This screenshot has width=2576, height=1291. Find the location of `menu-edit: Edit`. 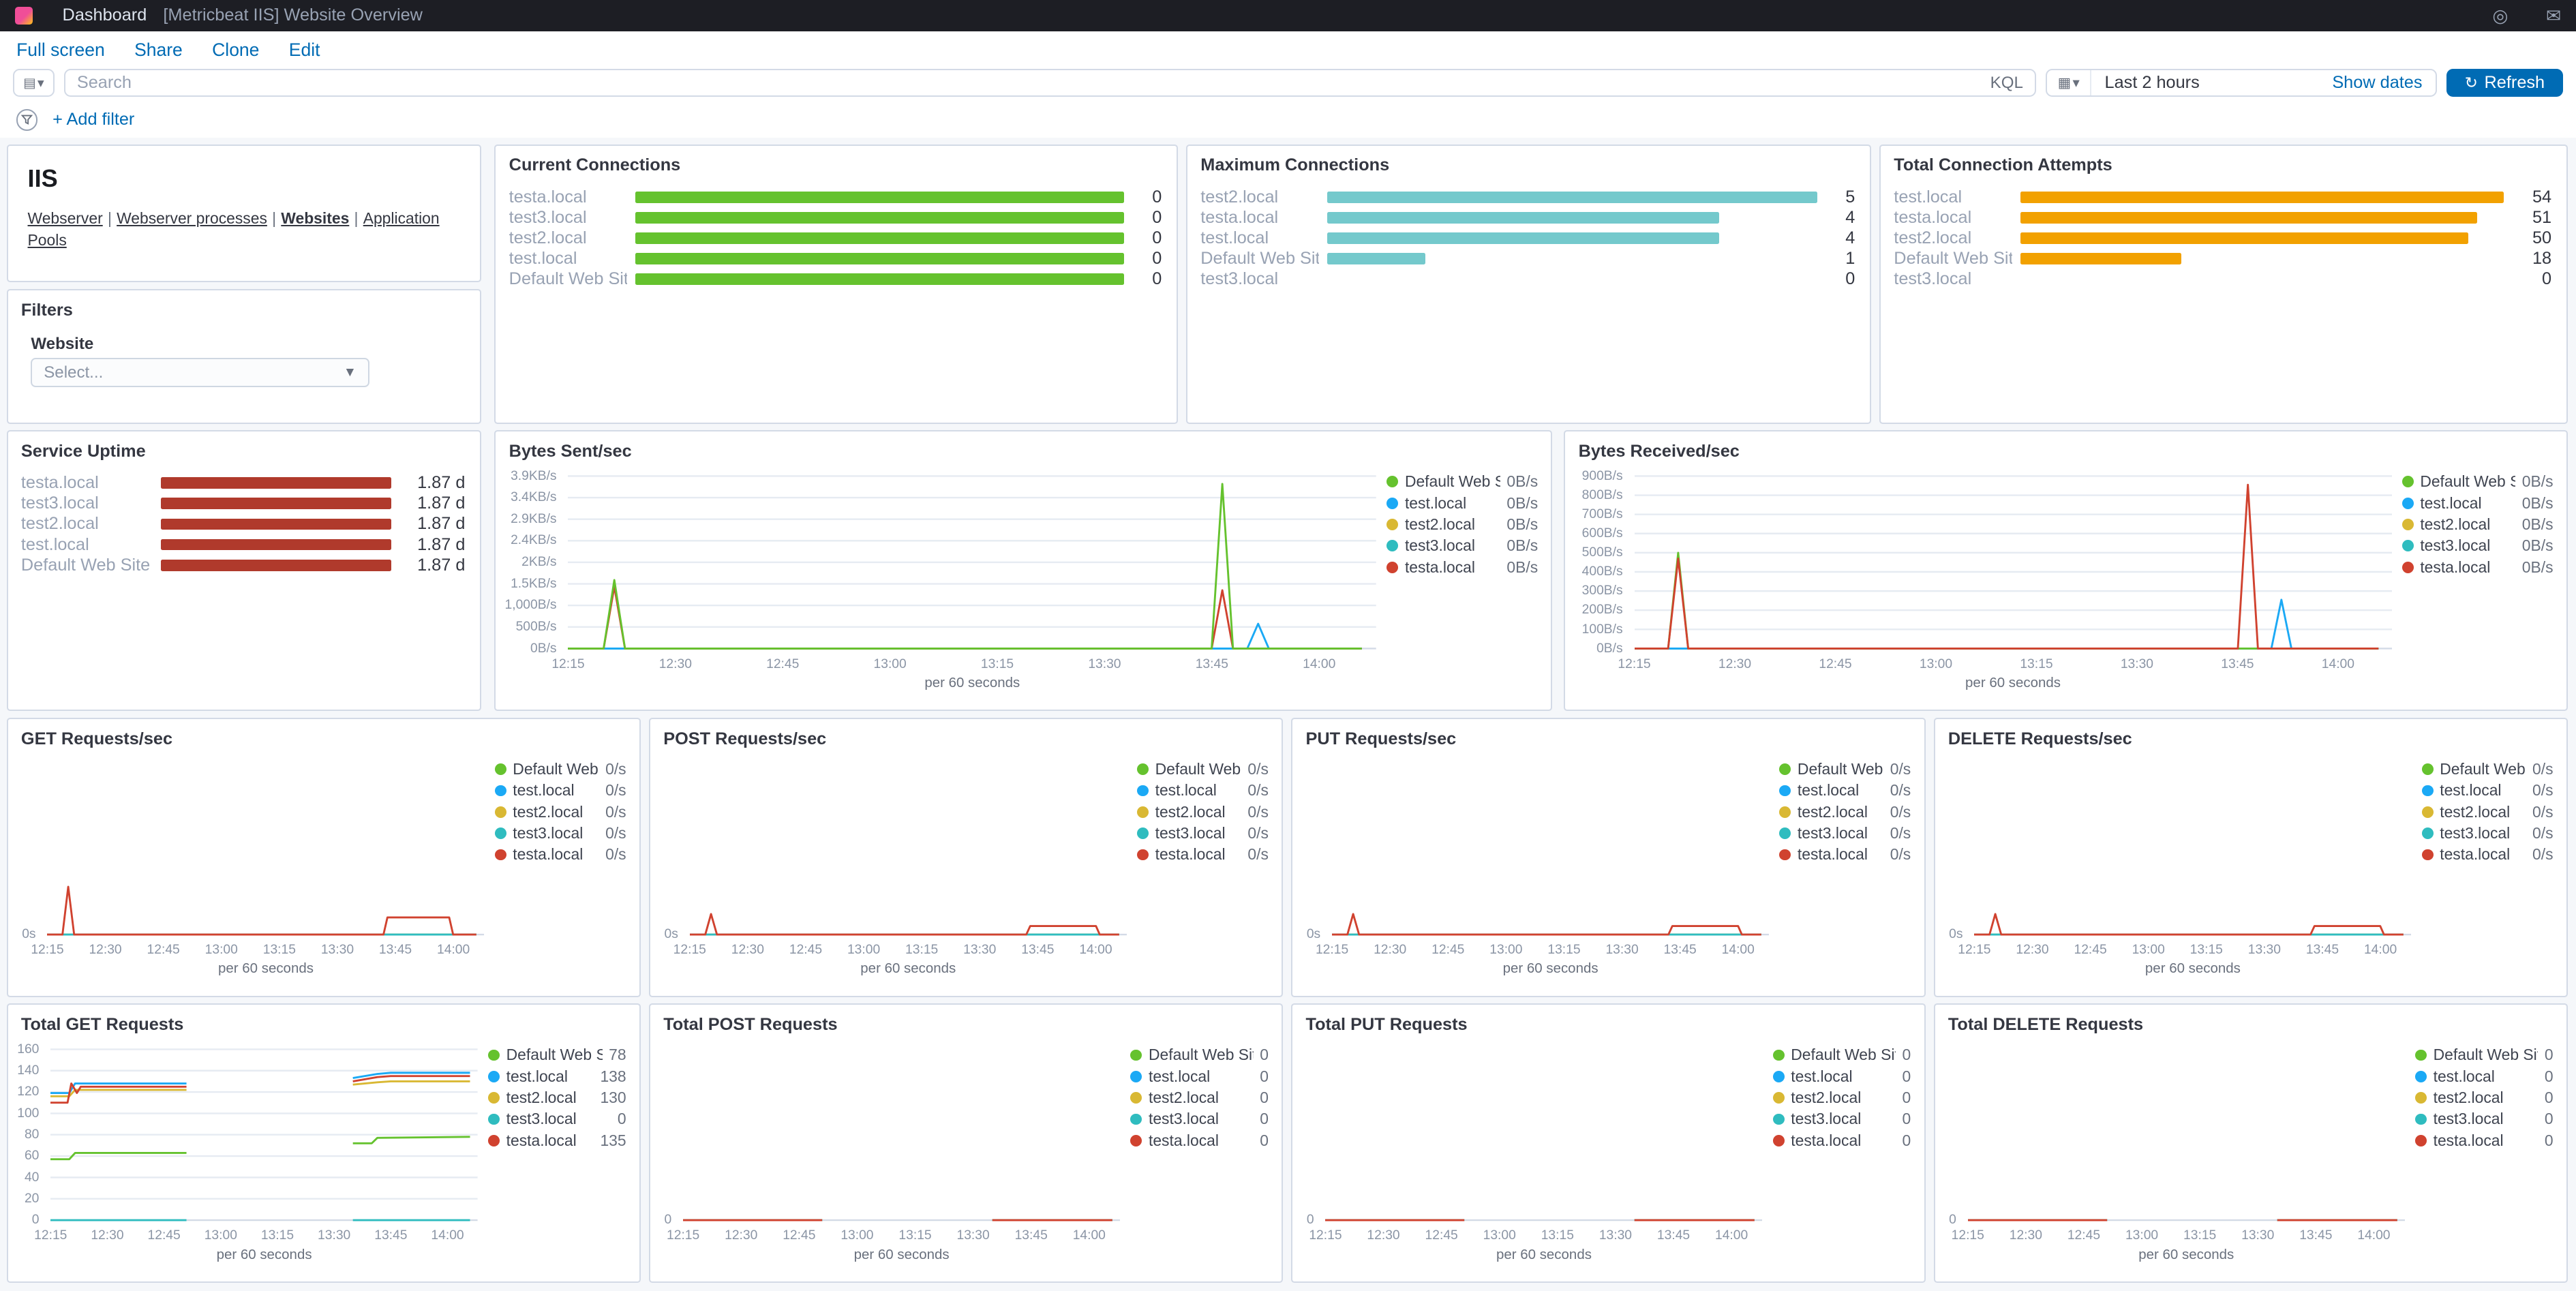

menu-edit: Edit is located at coordinates (304, 49).